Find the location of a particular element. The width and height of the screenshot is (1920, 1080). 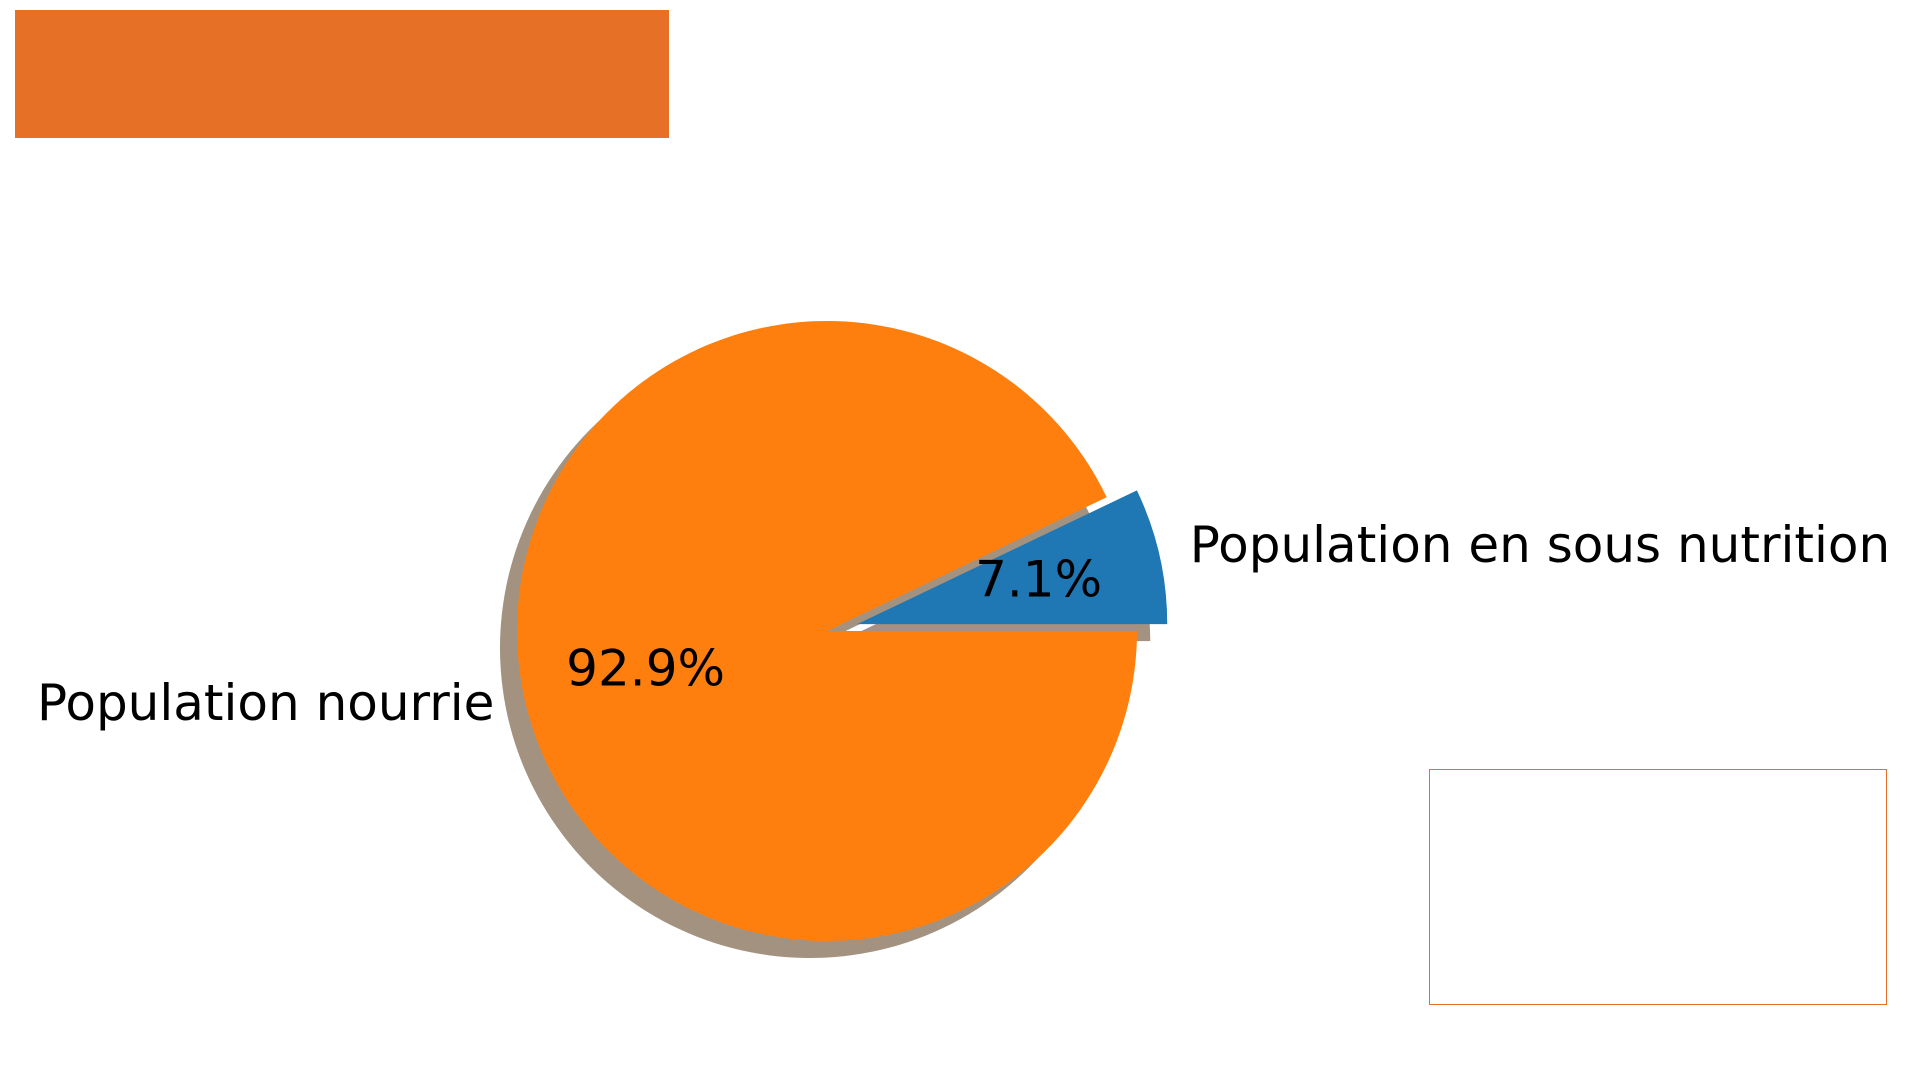

pie-category-label-population-en-sous-nutrition: Population en sous nutrition is located at coordinates (1540, 545).